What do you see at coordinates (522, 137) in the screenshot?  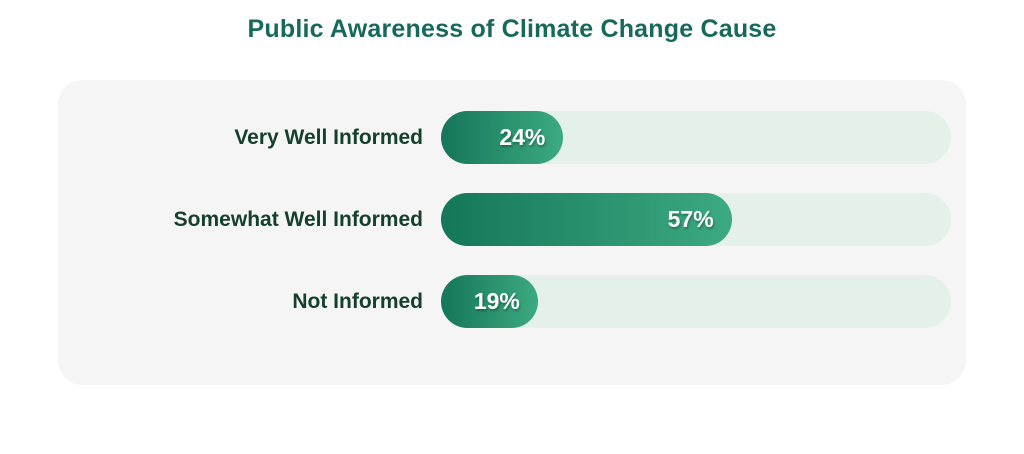 I see `bar-value-label: 24%` at bounding box center [522, 137].